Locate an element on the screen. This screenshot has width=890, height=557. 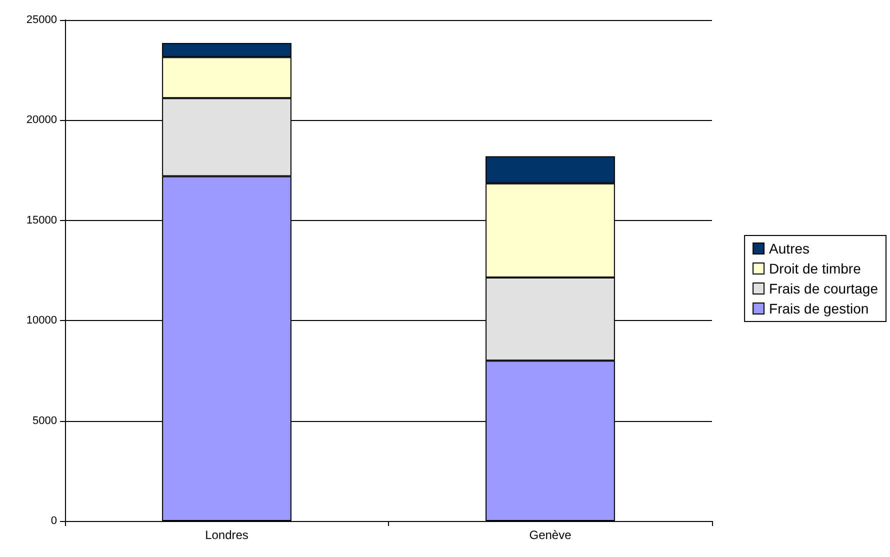
legend-label: Droit de timbre is located at coordinates (815, 268).